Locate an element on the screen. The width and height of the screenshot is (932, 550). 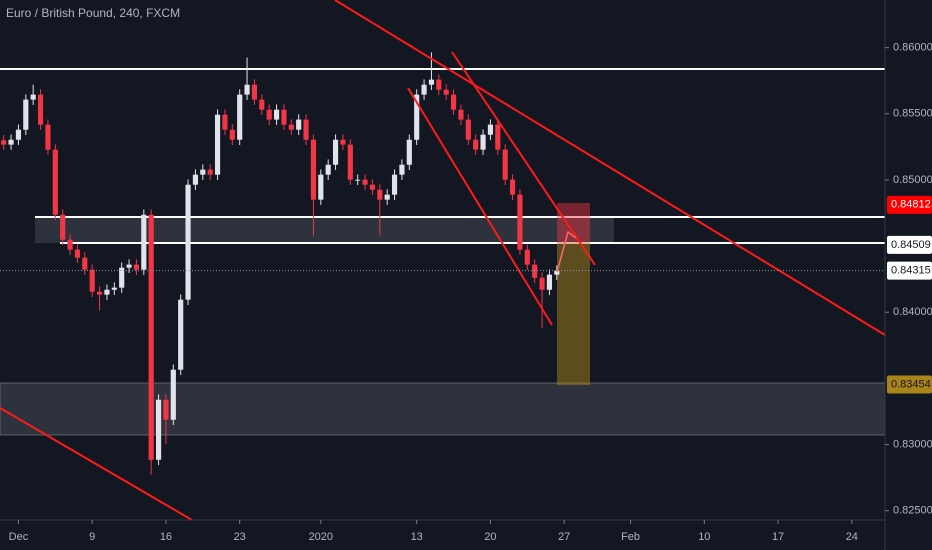
y-tick-label: 0.84000 is located at coordinates (912, 312).